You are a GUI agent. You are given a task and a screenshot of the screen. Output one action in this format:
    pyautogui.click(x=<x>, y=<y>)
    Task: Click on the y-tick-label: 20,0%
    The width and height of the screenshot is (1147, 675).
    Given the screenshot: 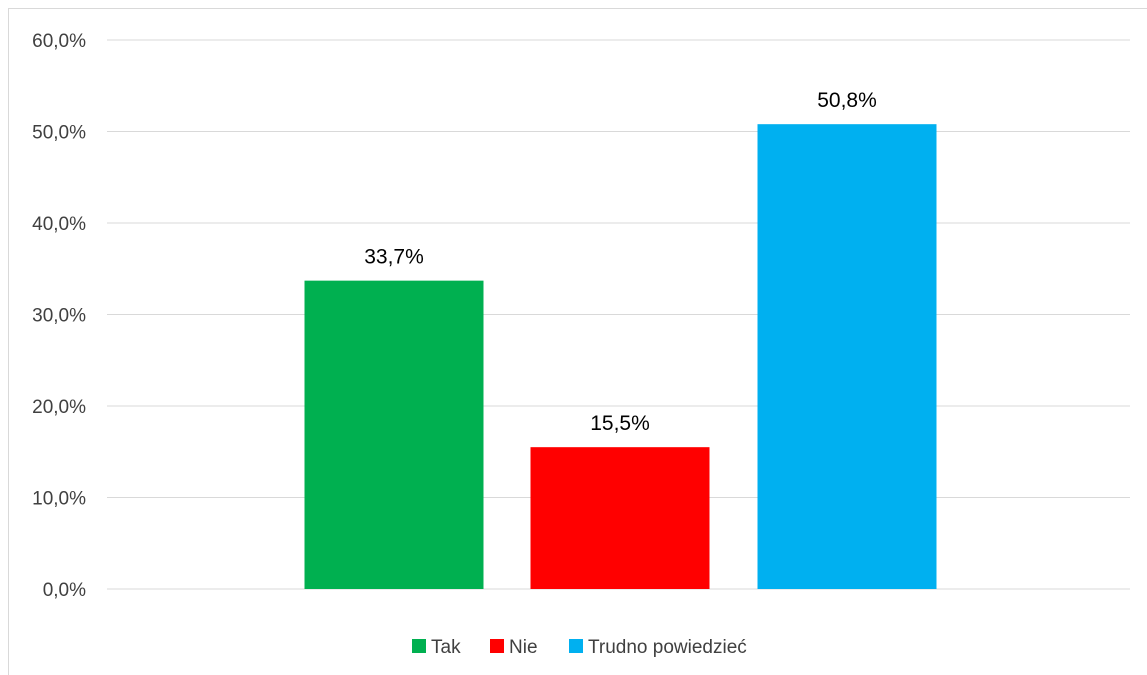 What is the action you would take?
    pyautogui.click(x=59, y=407)
    